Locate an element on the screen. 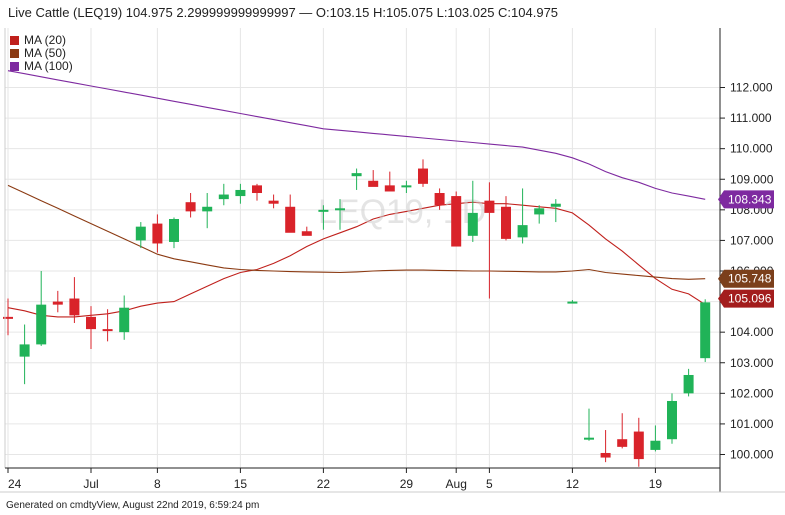 This screenshot has height=515, width=785. x-tick-label: Aug is located at coordinates (456, 484).